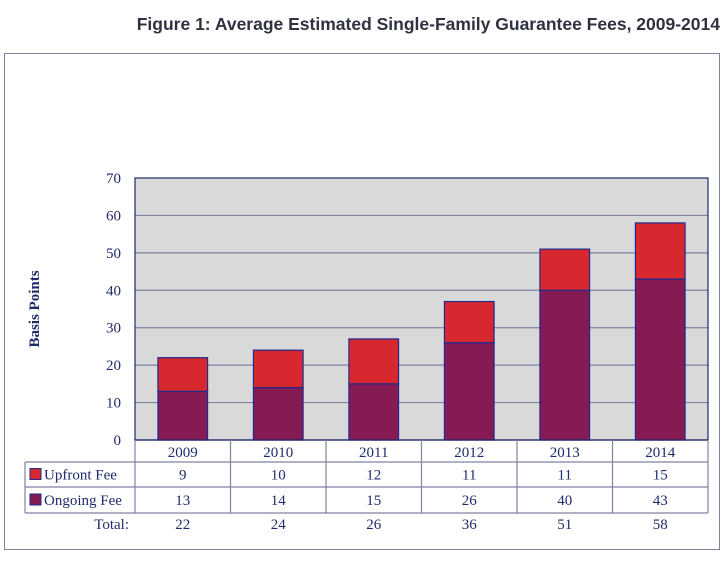  I want to click on table-cell: 14, so click(279, 501).